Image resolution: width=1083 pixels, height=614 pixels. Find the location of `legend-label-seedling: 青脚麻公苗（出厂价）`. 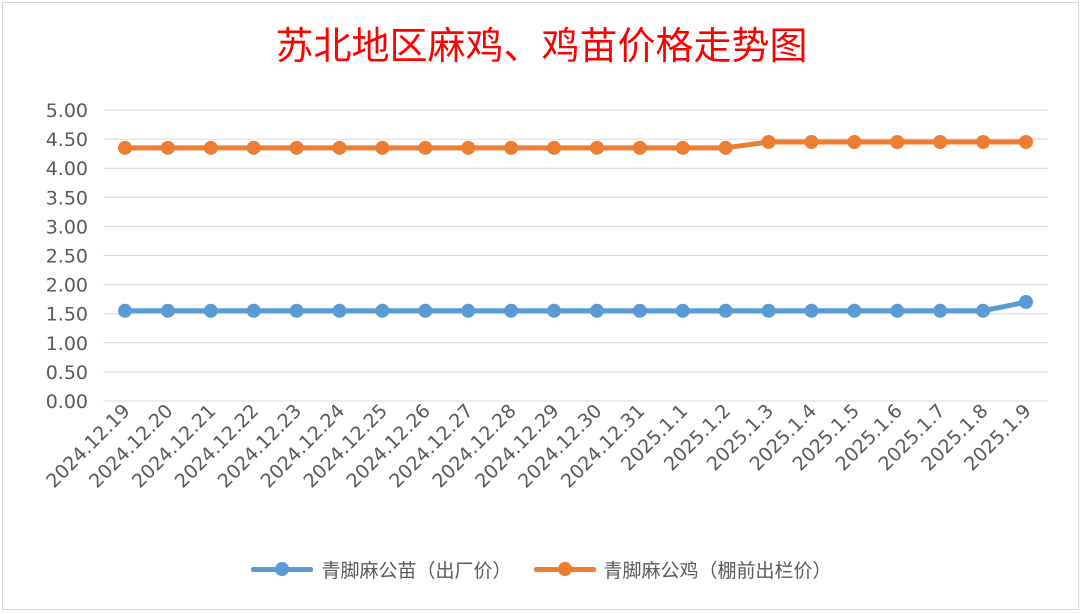

legend-label-seedling: 青脚麻公苗（出厂价） is located at coordinates (416, 570).